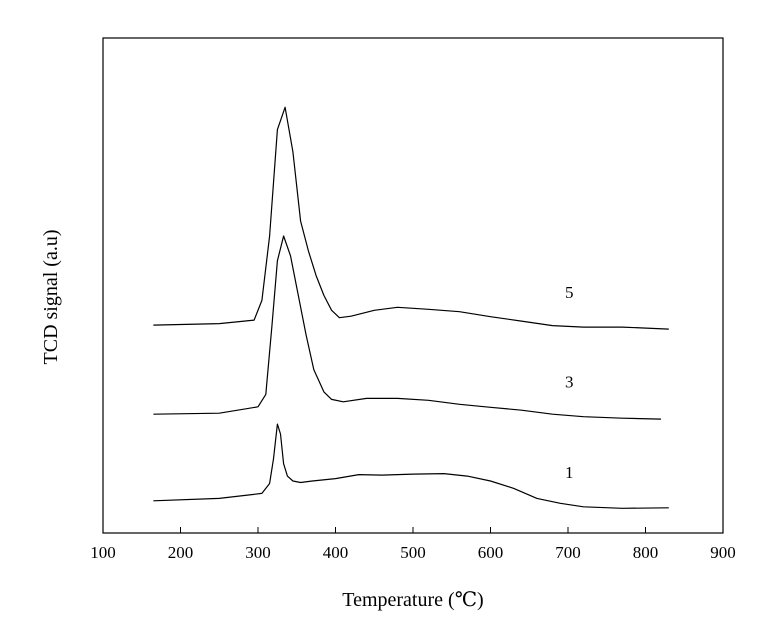 The image size is (771, 624). Describe the element at coordinates (412, 600) in the screenshot. I see `x-axis-title: Temperature (℃)` at that location.